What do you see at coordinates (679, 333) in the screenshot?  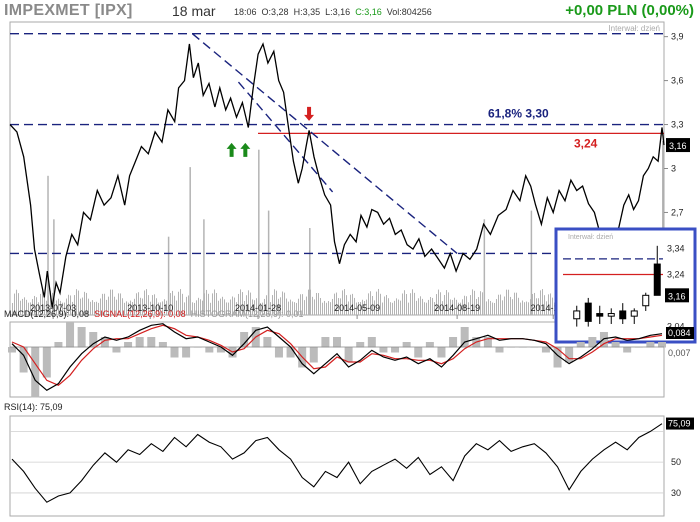 I see `macd-value-label: 0,084` at bounding box center [679, 333].